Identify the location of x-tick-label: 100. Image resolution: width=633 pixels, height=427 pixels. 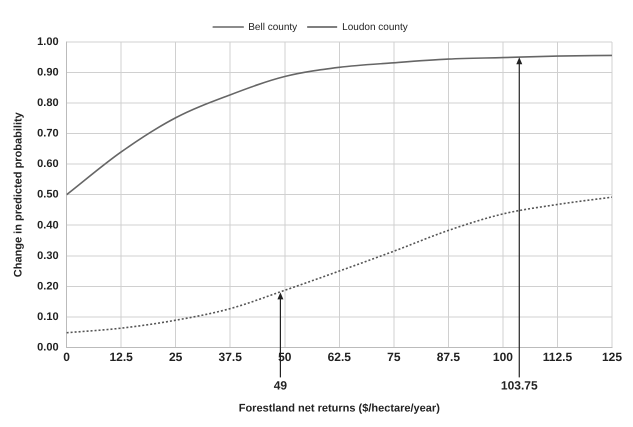
(503, 357).